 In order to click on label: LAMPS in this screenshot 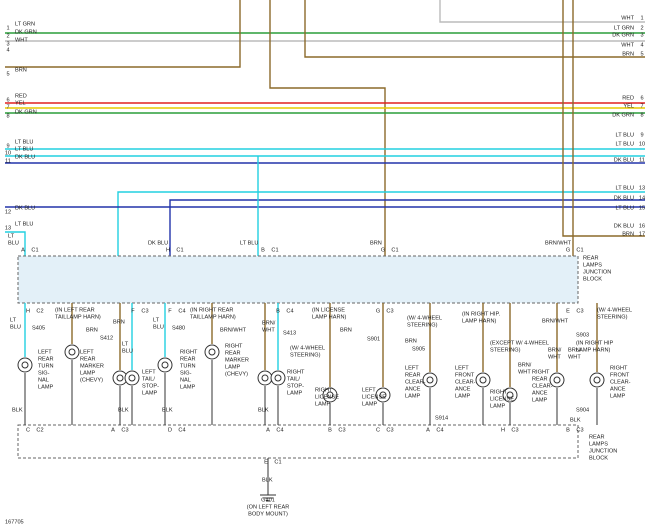, I will do `click(592, 265)`.